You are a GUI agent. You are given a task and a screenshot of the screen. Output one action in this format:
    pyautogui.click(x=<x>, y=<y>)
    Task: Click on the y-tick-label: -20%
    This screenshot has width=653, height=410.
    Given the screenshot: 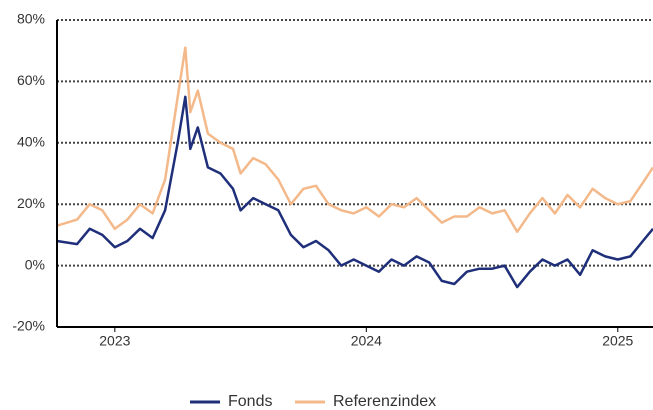 What is the action you would take?
    pyautogui.click(x=28, y=326)
    